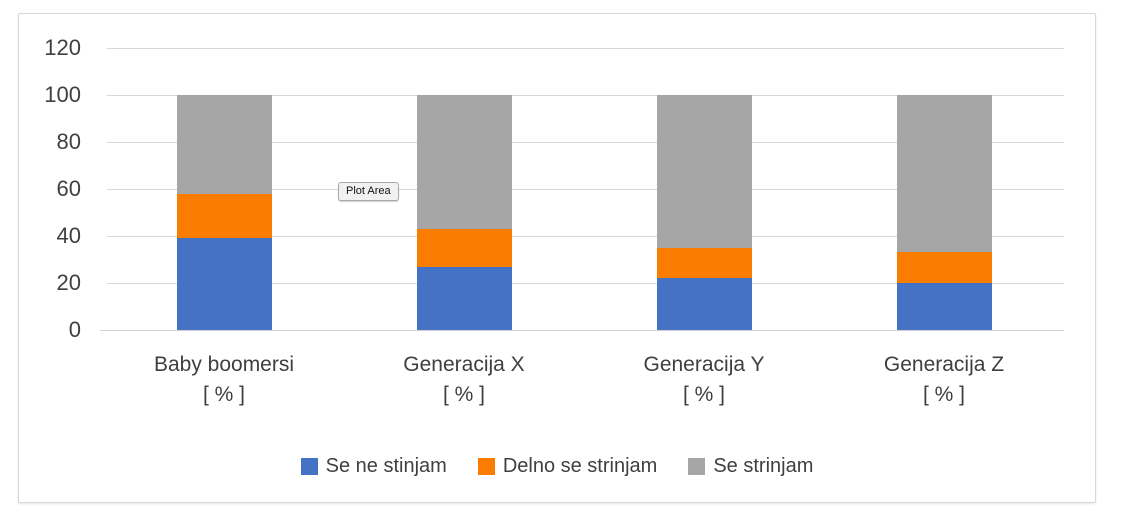 Image resolution: width=1121 pixels, height=524 pixels. What do you see at coordinates (224, 380) in the screenshot?
I see `category-label-1: Baby boomersi [ % ]` at bounding box center [224, 380].